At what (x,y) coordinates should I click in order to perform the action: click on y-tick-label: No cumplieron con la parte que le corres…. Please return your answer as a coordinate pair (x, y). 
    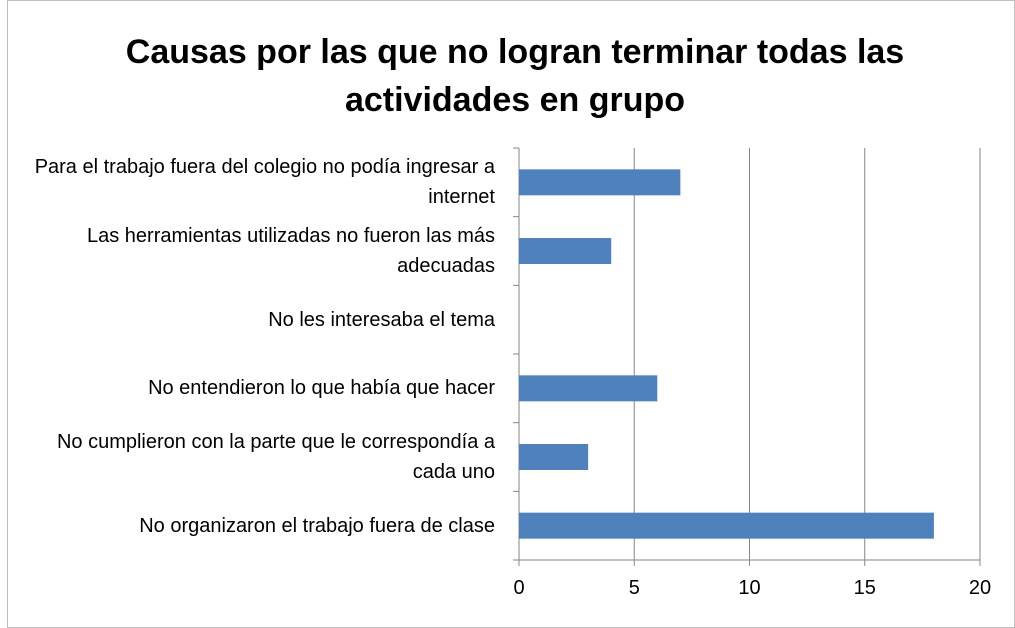
    Looking at the image, I should click on (275, 457).